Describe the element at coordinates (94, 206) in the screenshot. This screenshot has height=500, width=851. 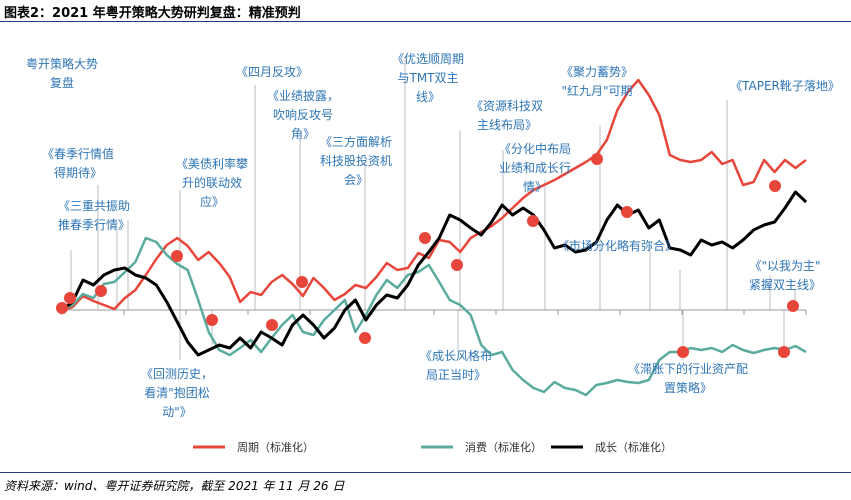
I see `annotation-text: 《三重共振助` at that location.